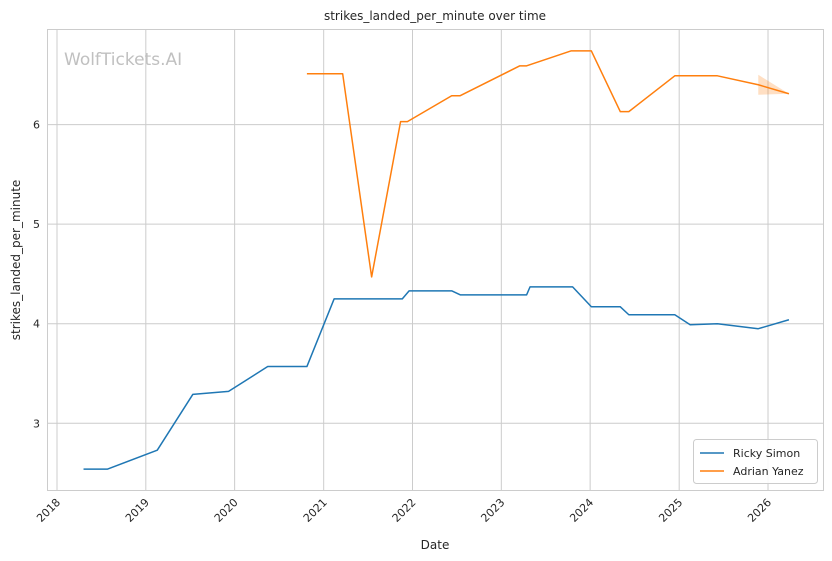  What do you see at coordinates (435, 16) in the screenshot?
I see `chart-title: strikes_landed_per_minute over time` at bounding box center [435, 16].